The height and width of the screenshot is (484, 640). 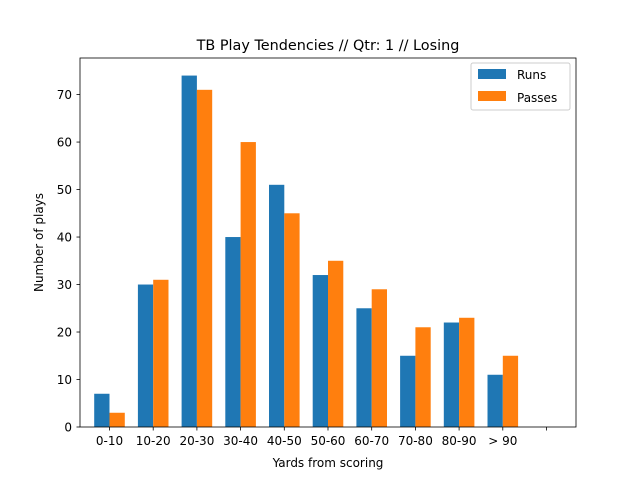 I want to click on legend: Runs Passes, so click(x=520, y=86).